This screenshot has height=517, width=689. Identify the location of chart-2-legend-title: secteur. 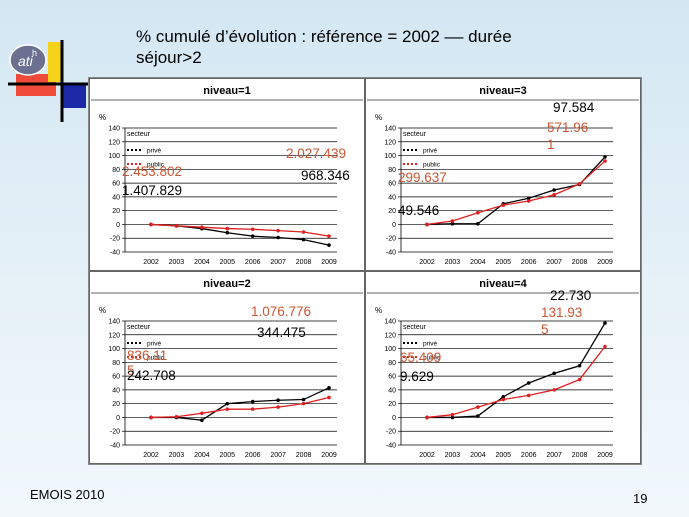
(415, 134).